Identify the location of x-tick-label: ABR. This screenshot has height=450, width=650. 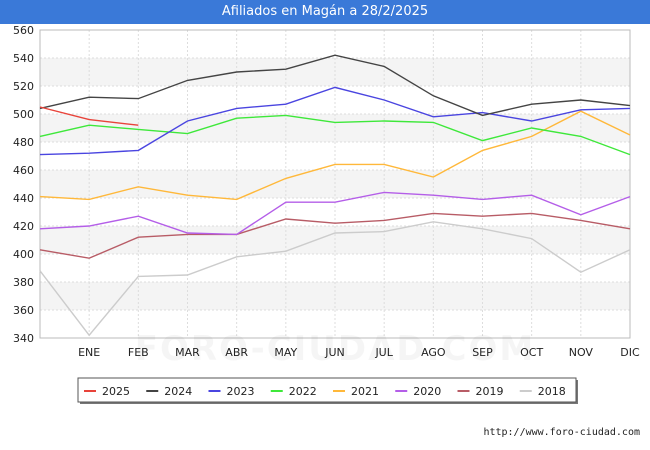
(236, 352).